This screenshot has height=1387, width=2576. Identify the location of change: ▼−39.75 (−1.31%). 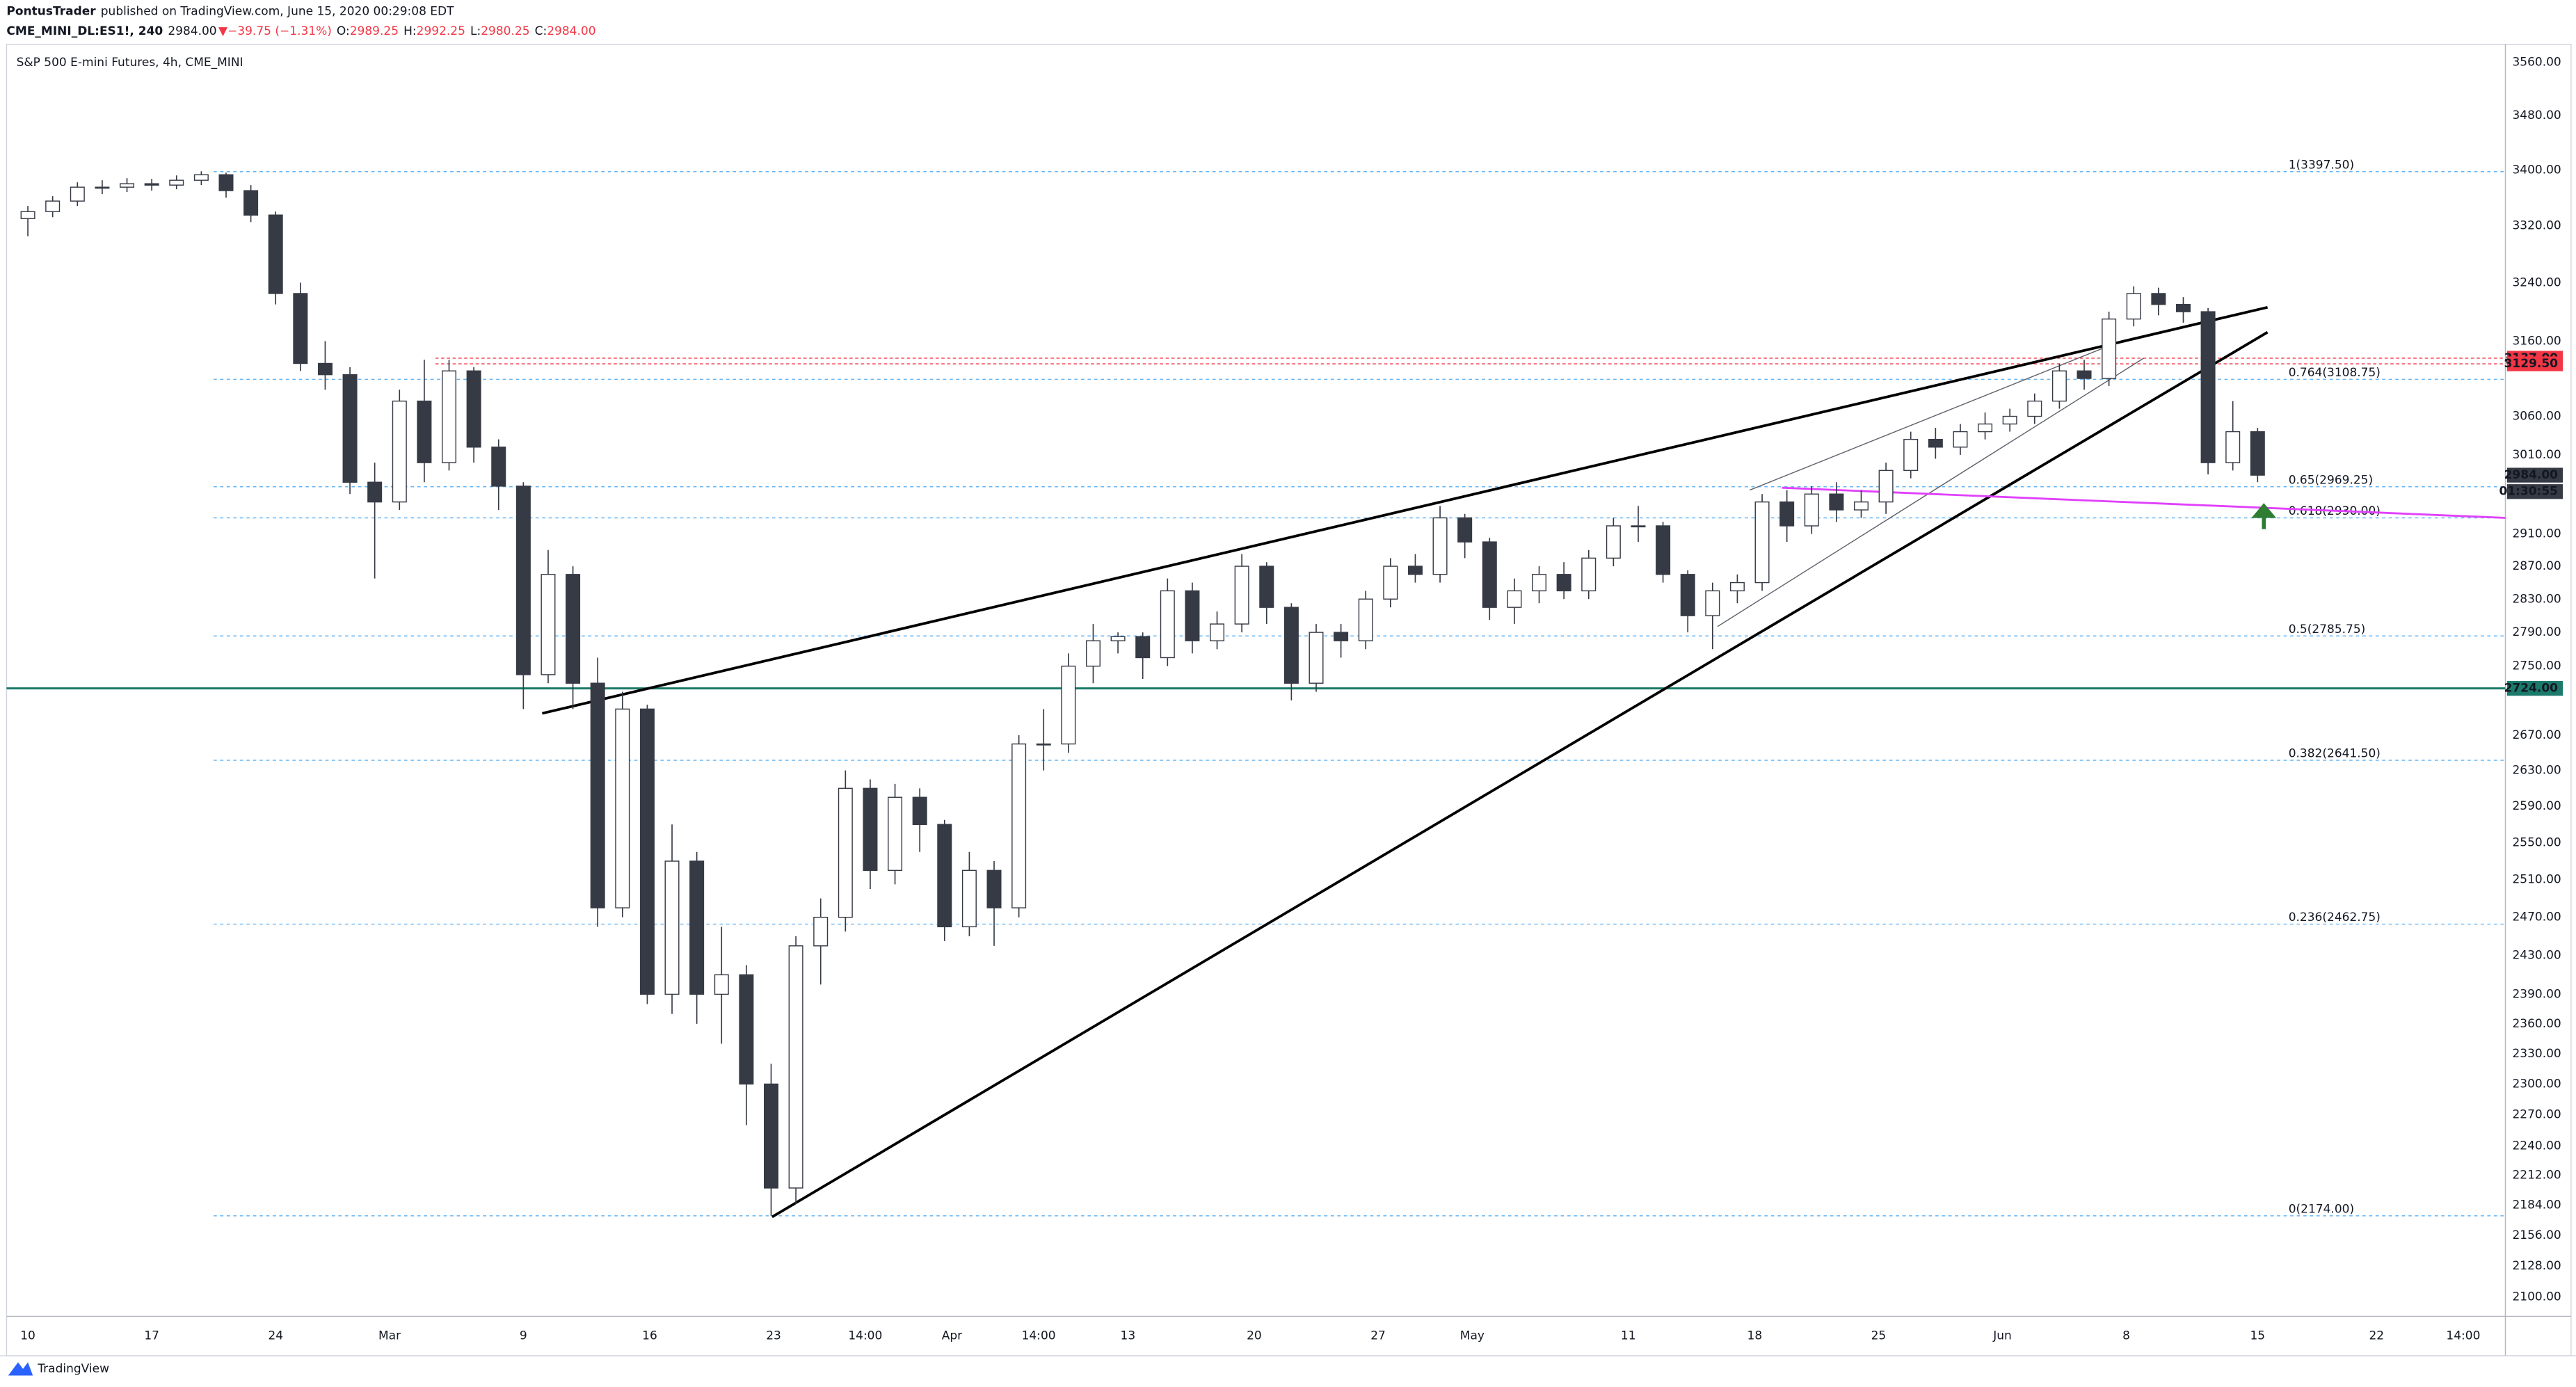
(275, 31).